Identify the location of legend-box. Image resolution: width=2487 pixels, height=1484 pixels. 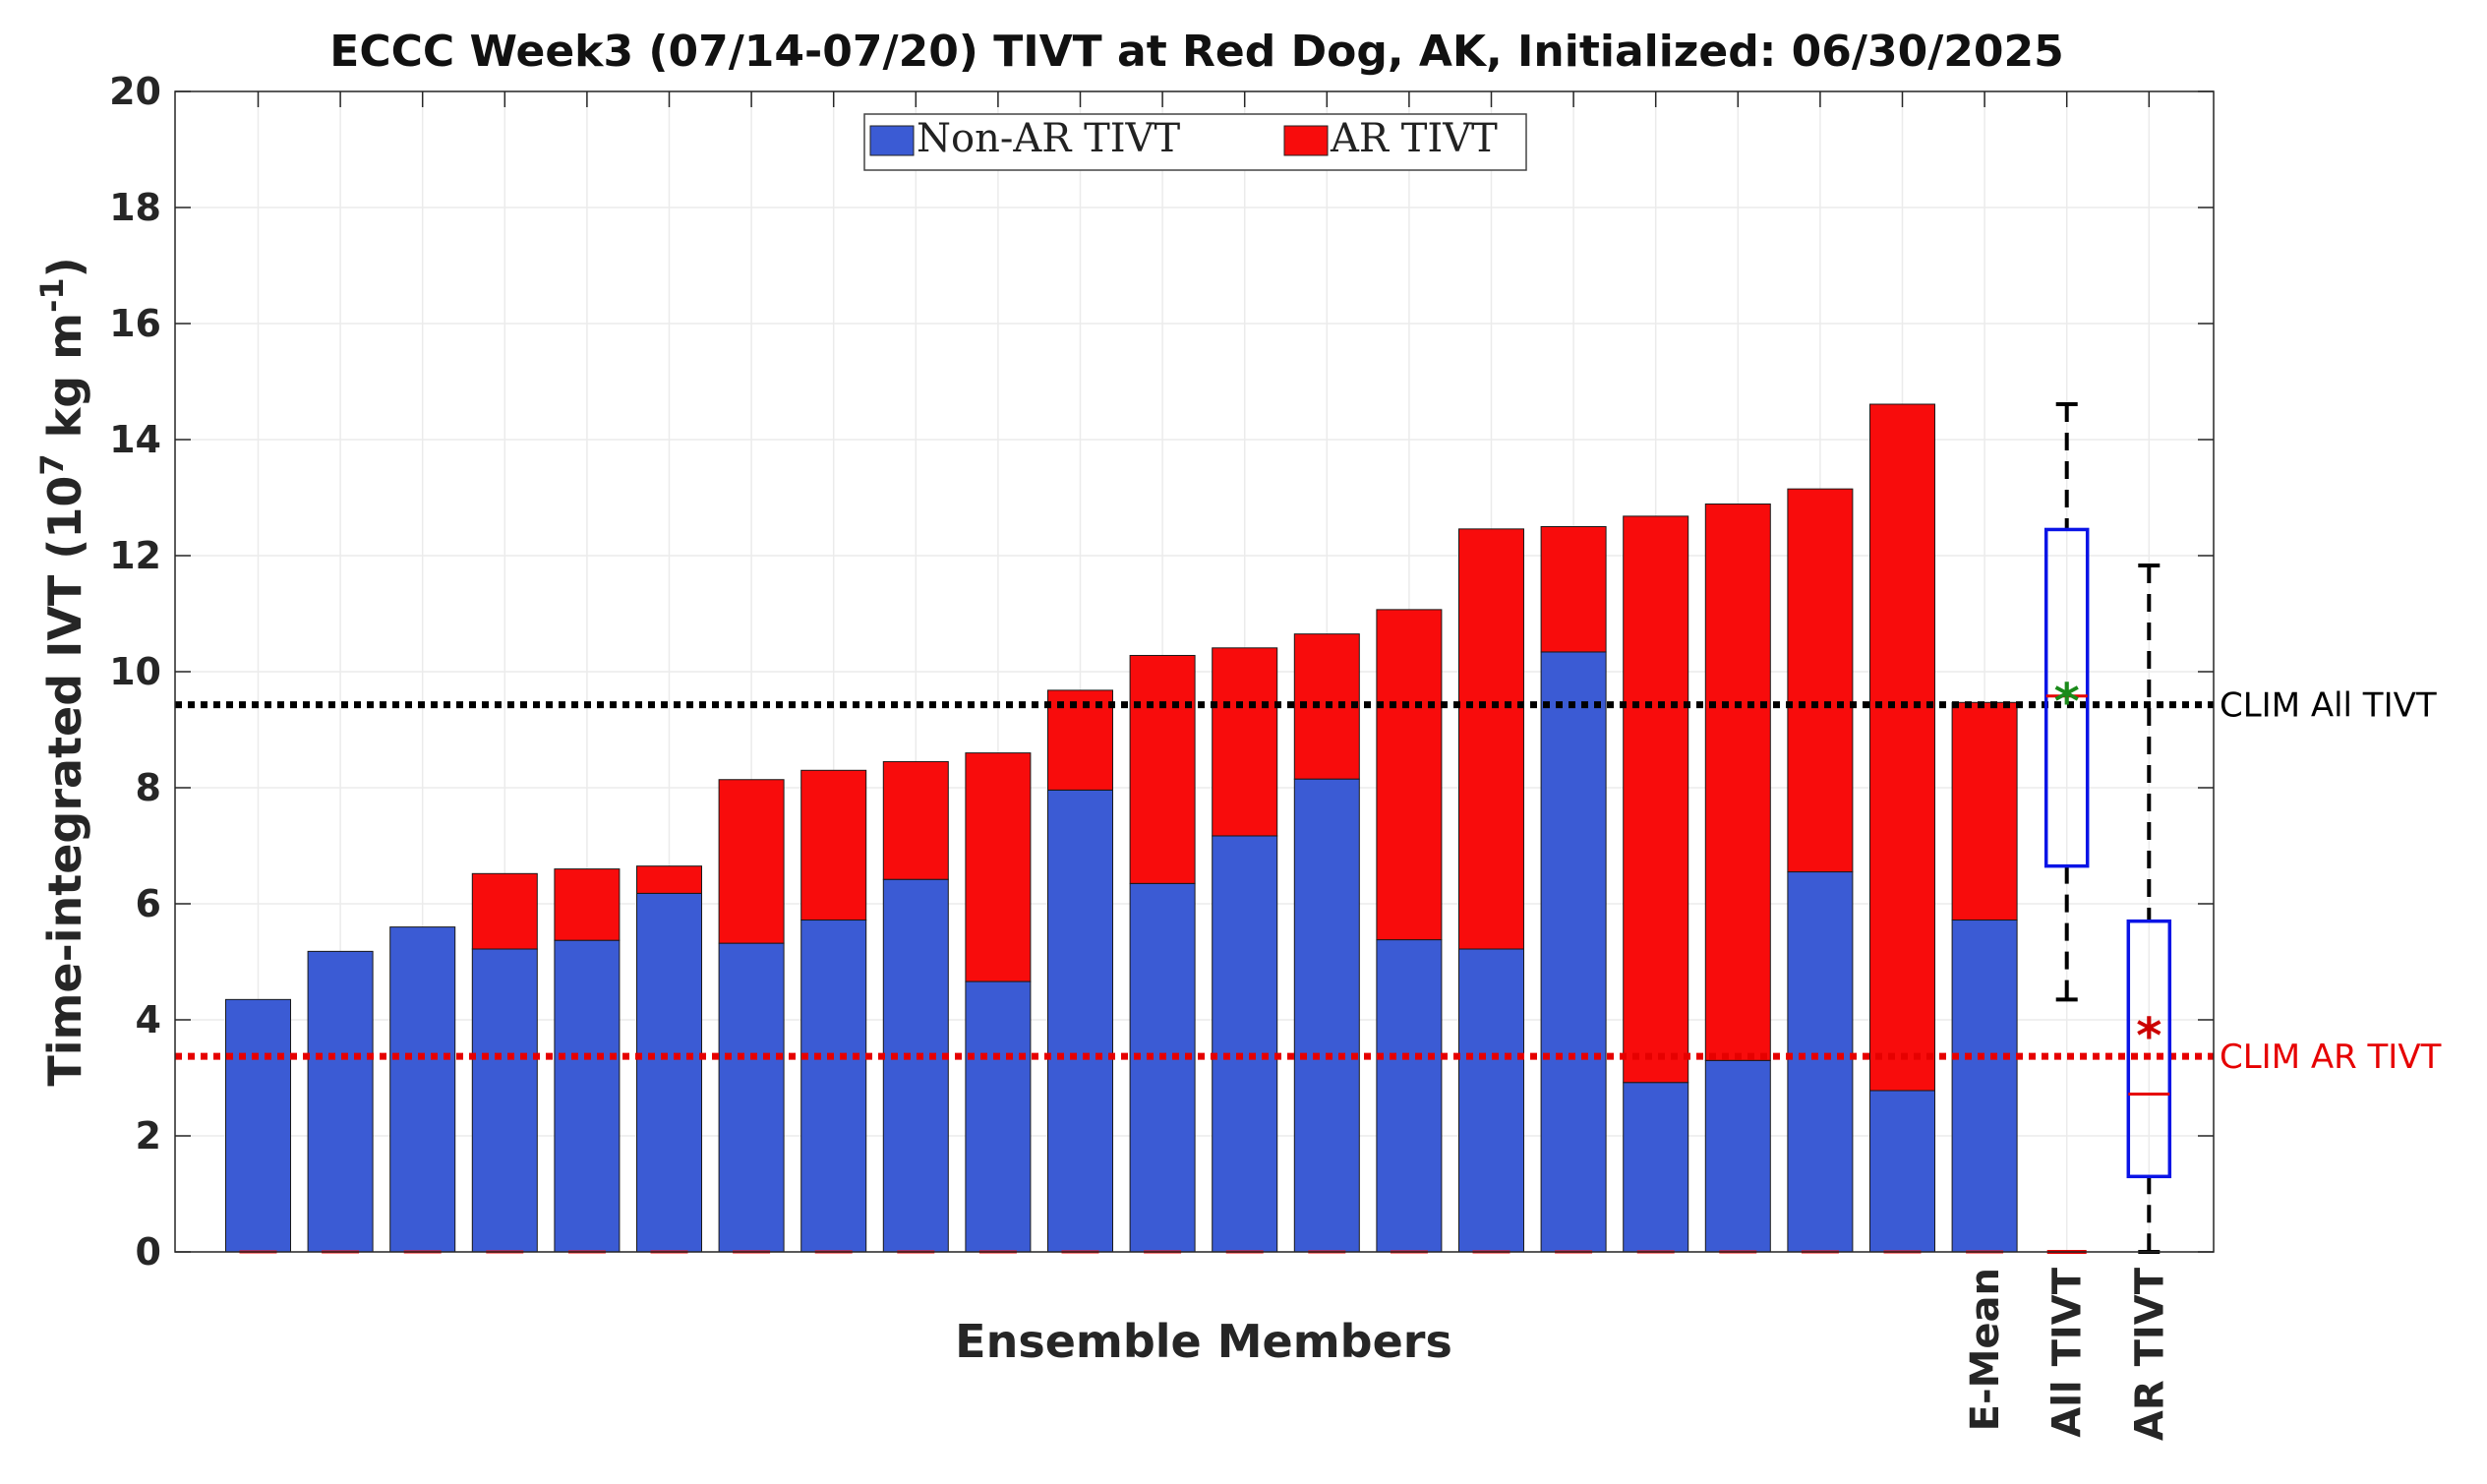
(1195, 142).